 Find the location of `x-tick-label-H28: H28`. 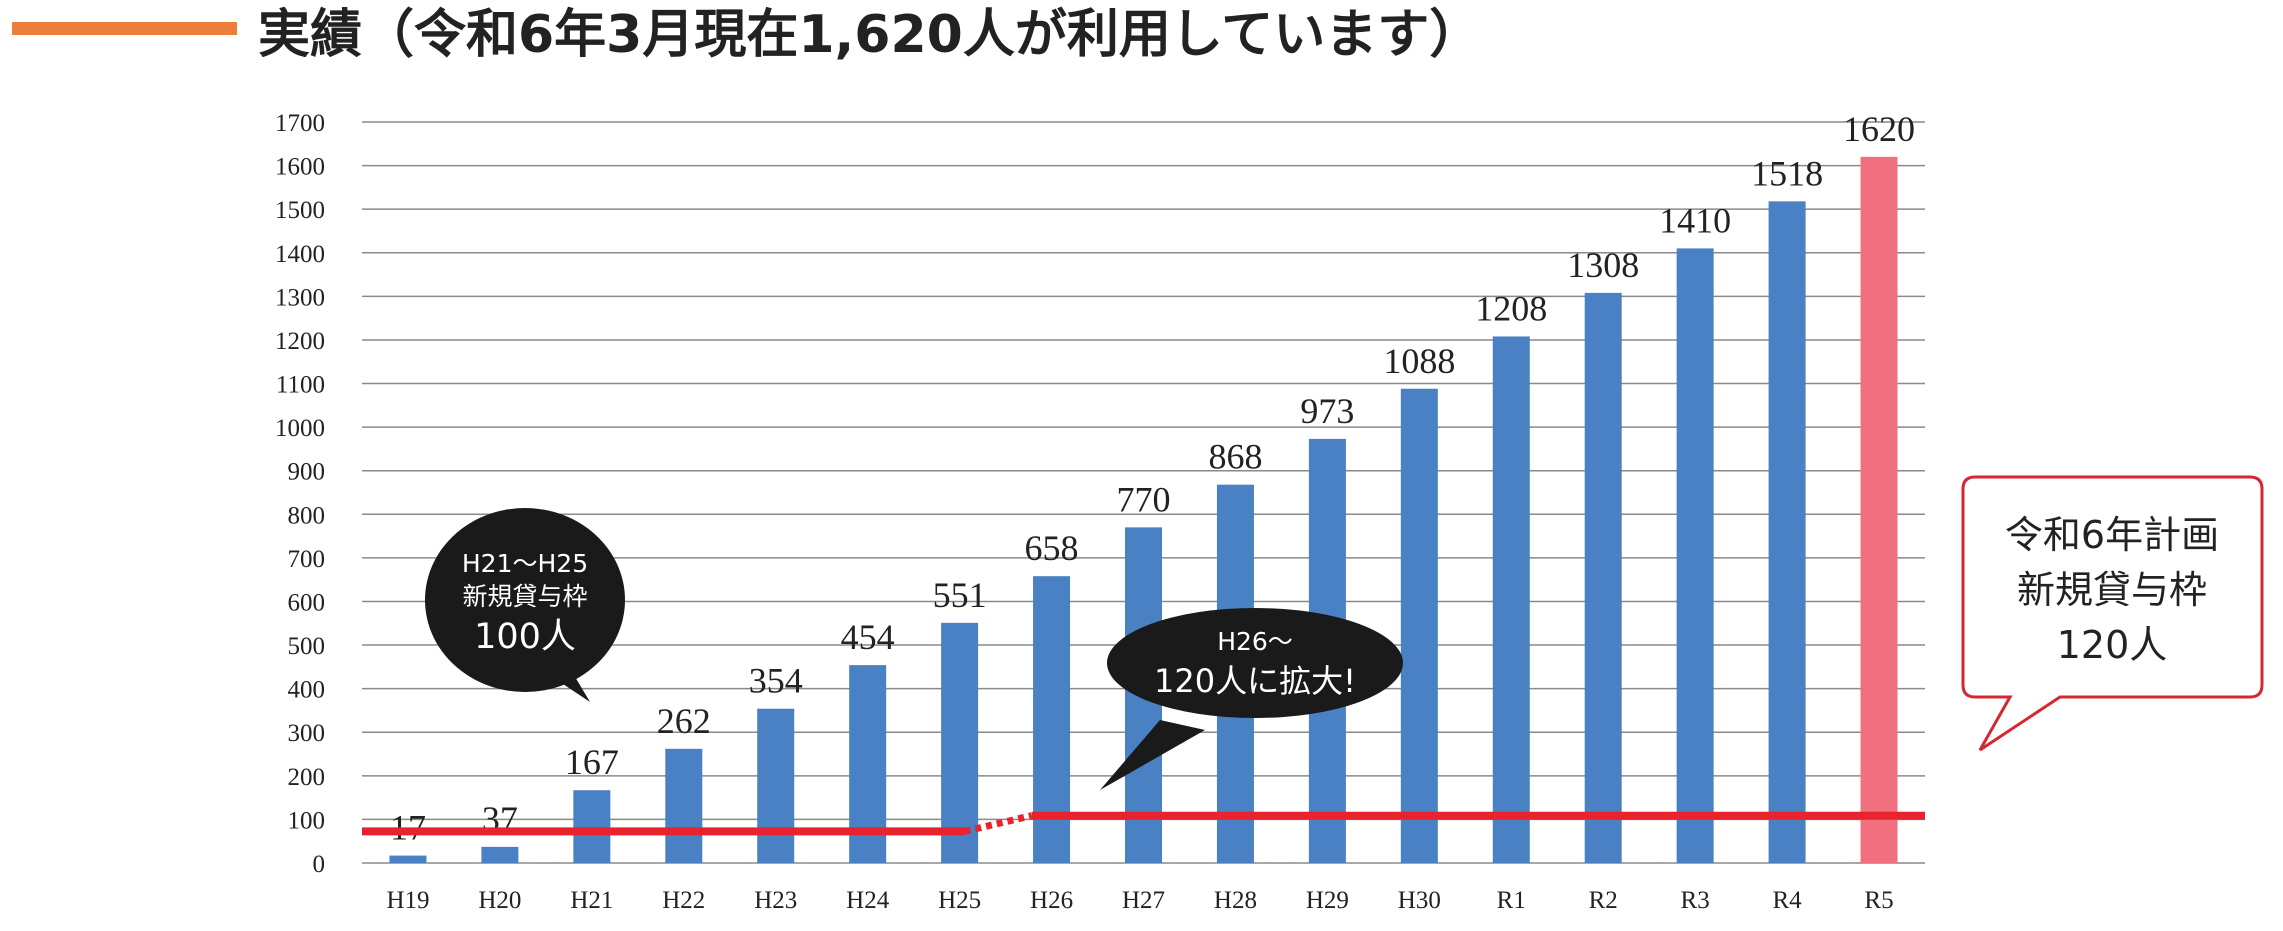

x-tick-label-H28: H28 is located at coordinates (1235, 900).